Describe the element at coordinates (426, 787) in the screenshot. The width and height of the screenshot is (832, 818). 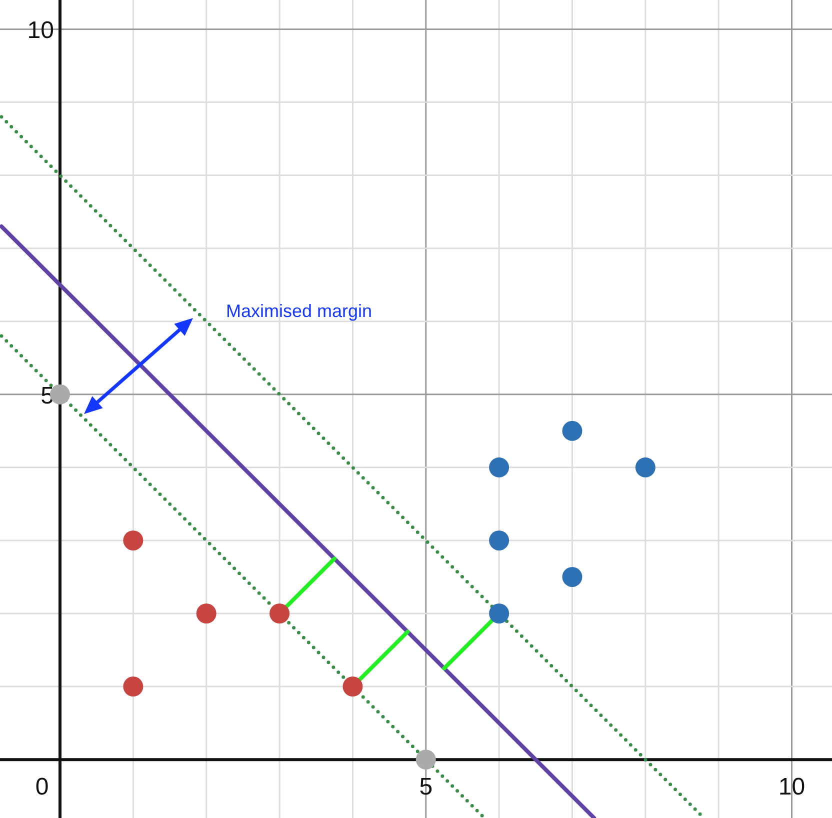
I see `x-tick-label: 5` at that location.